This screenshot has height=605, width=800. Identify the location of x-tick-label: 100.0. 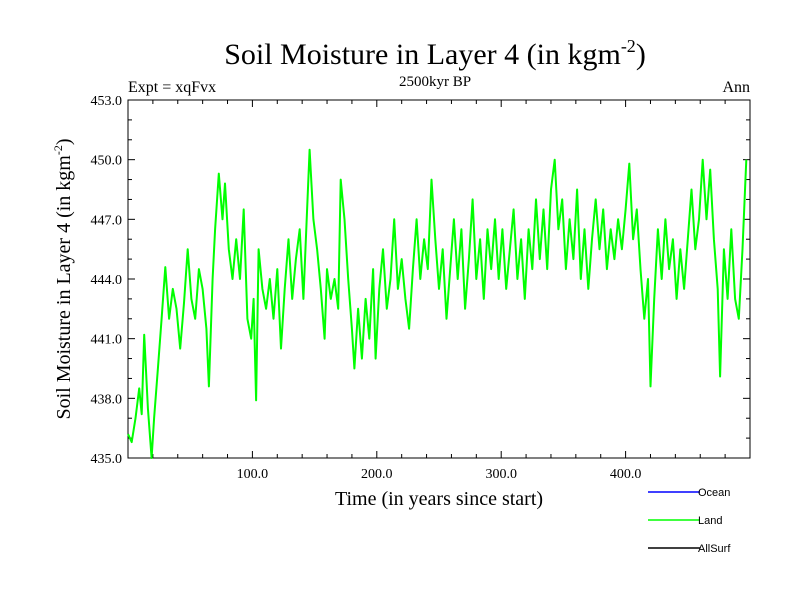
(253, 474).